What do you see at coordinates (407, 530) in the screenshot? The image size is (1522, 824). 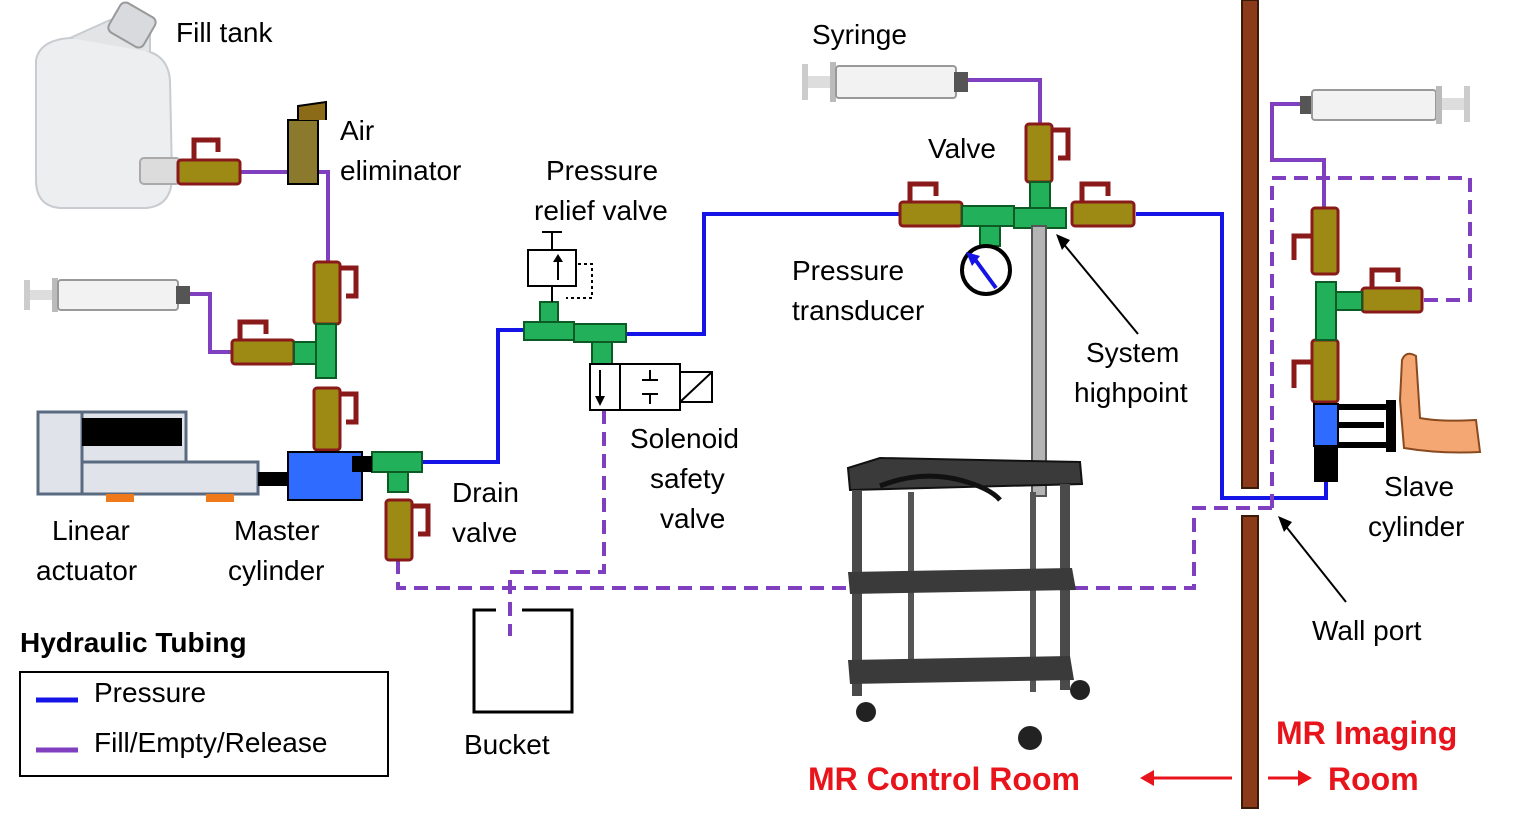 I see `drain-valve` at bounding box center [407, 530].